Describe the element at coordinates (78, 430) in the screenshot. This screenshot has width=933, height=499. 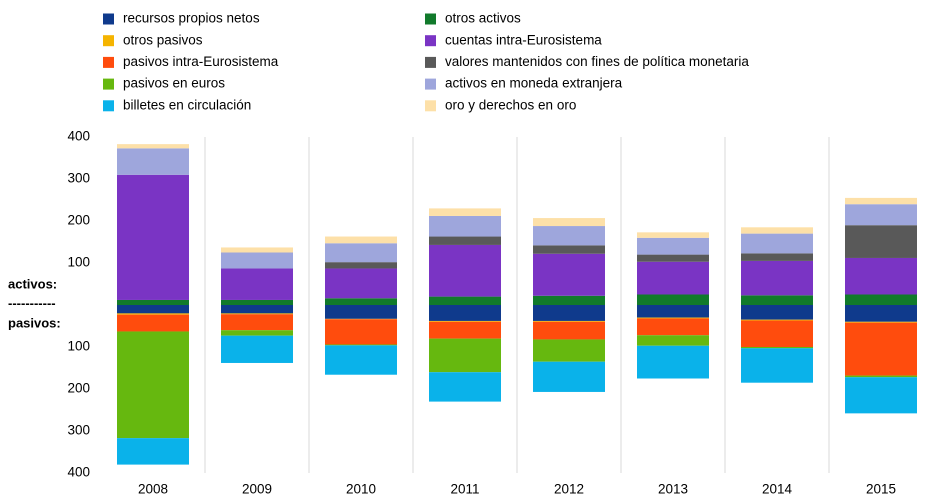
I see `y-tick-label: 300` at that location.